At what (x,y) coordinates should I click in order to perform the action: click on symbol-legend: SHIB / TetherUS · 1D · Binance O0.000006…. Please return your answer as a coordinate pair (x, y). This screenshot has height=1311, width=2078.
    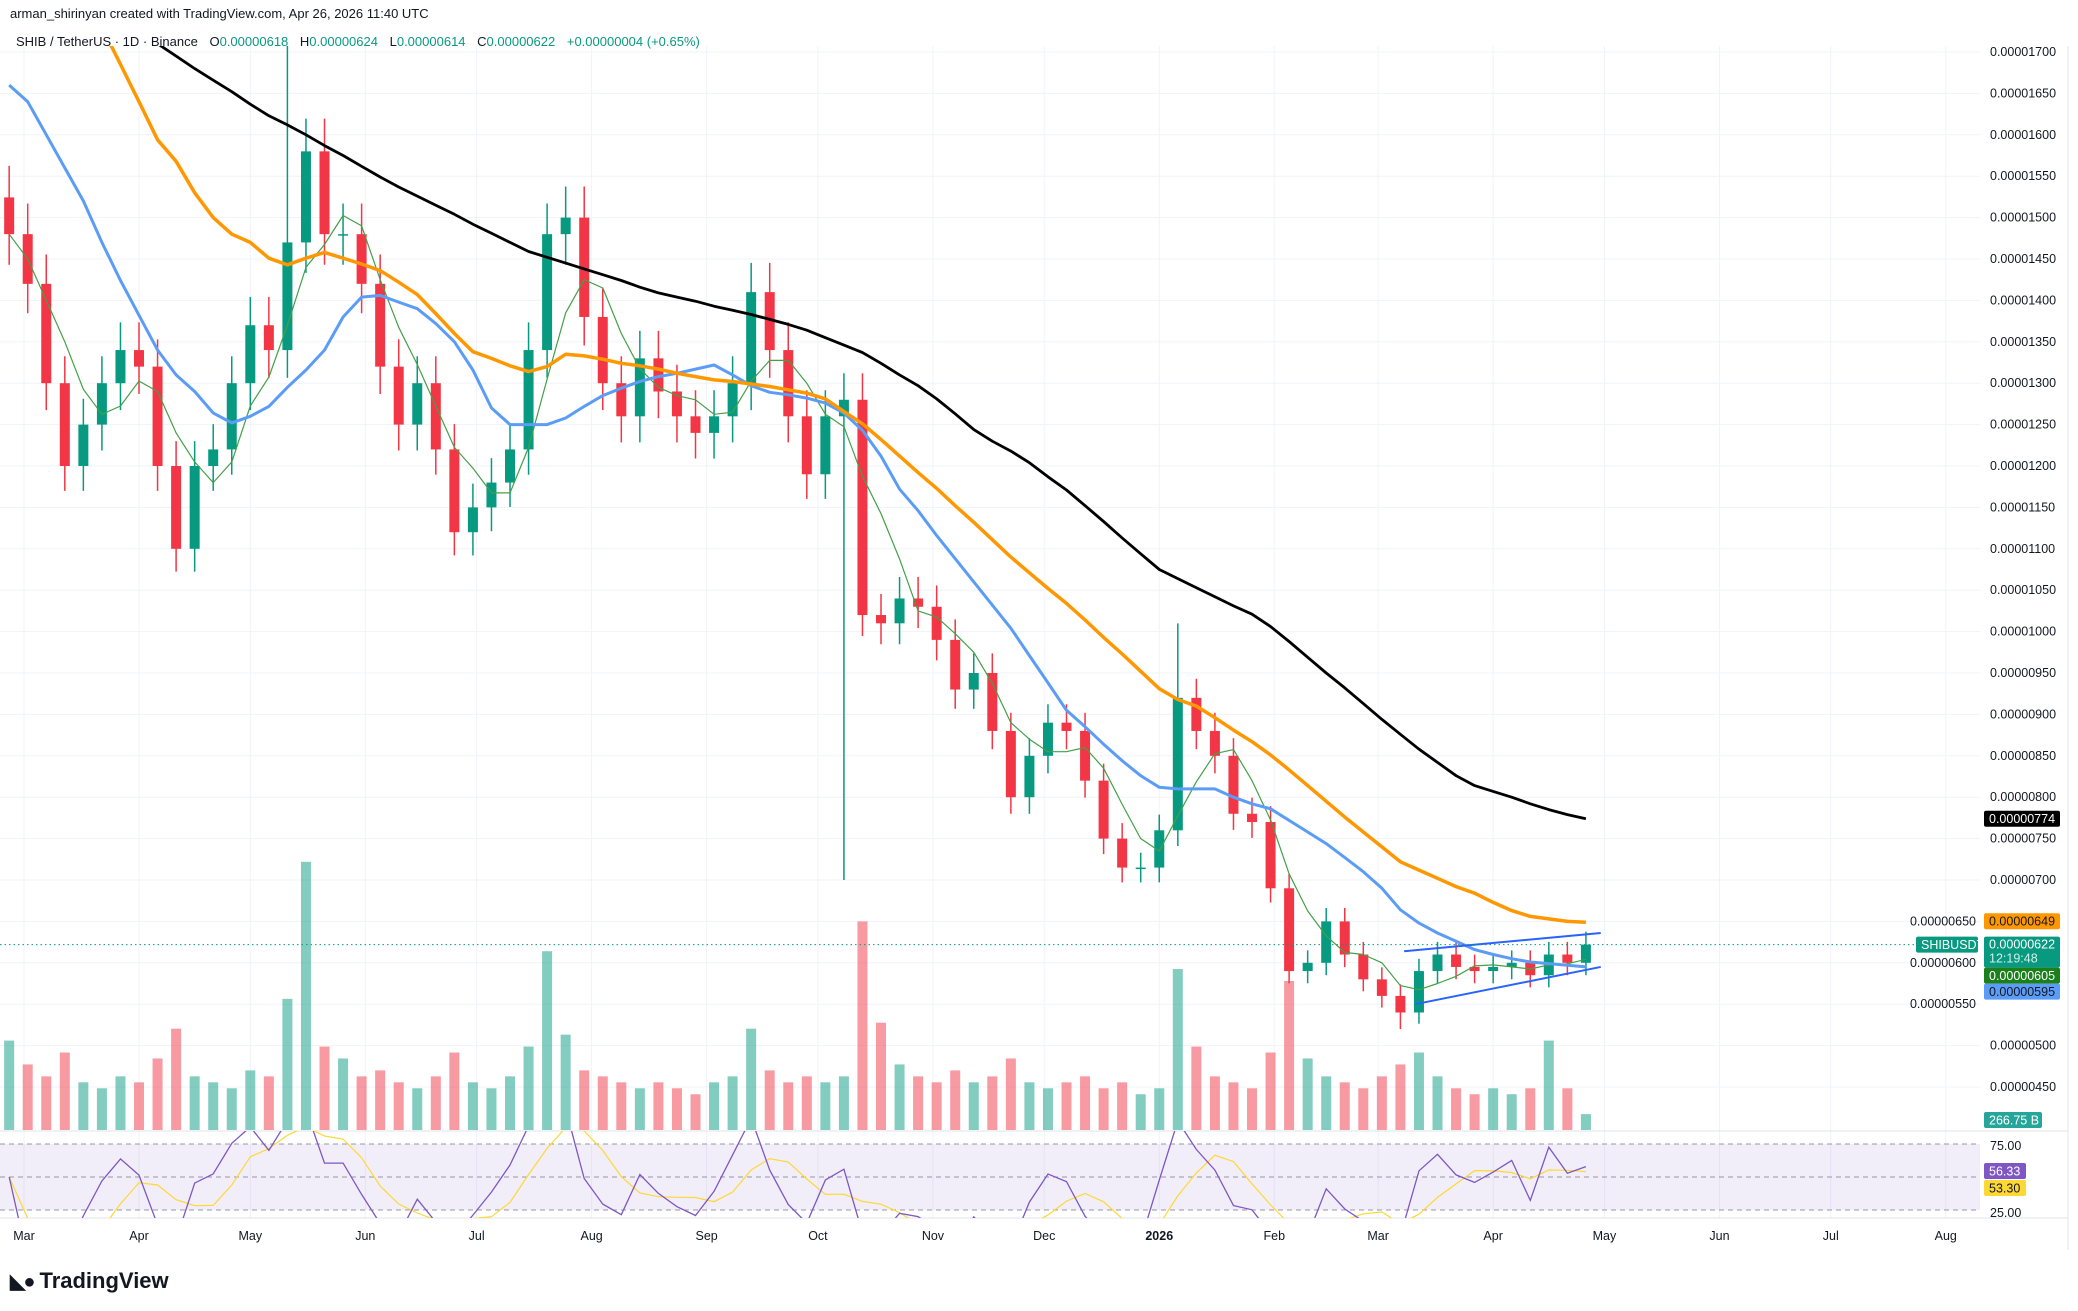
    Looking at the image, I should click on (358, 41).